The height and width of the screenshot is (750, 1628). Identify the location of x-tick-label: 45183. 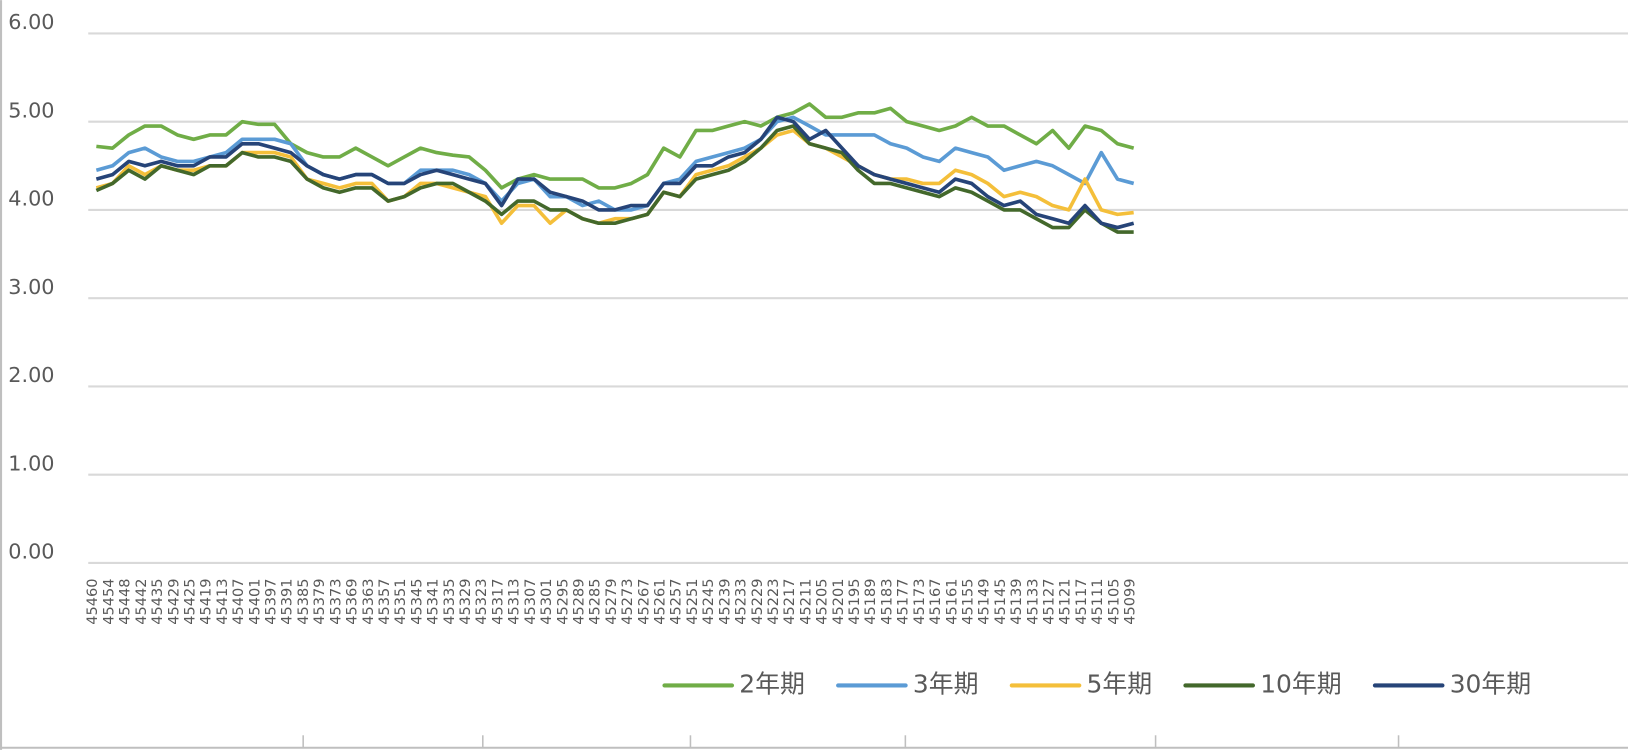
(887, 602).